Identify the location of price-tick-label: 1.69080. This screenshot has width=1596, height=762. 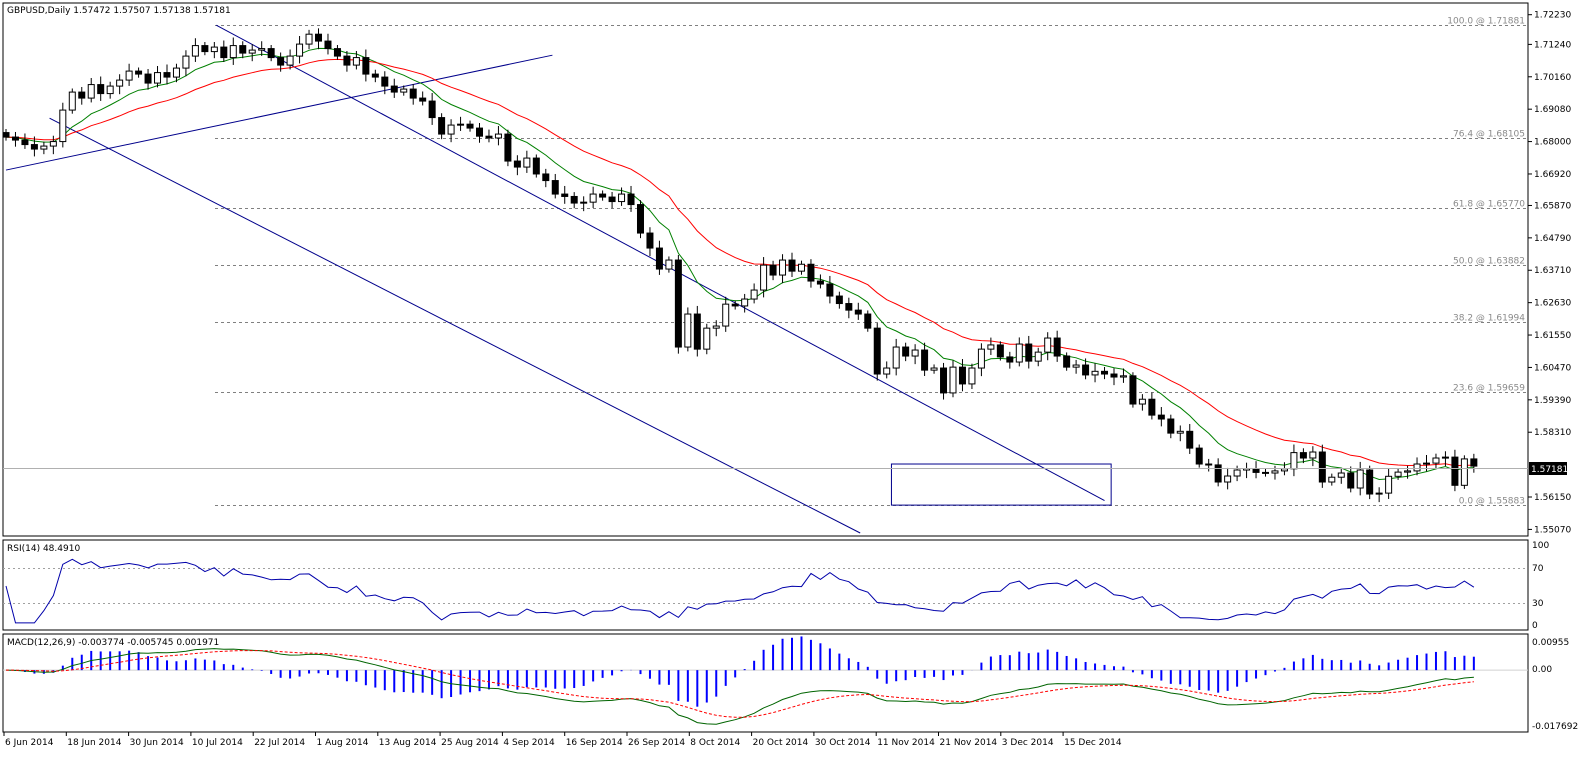
(1552, 110).